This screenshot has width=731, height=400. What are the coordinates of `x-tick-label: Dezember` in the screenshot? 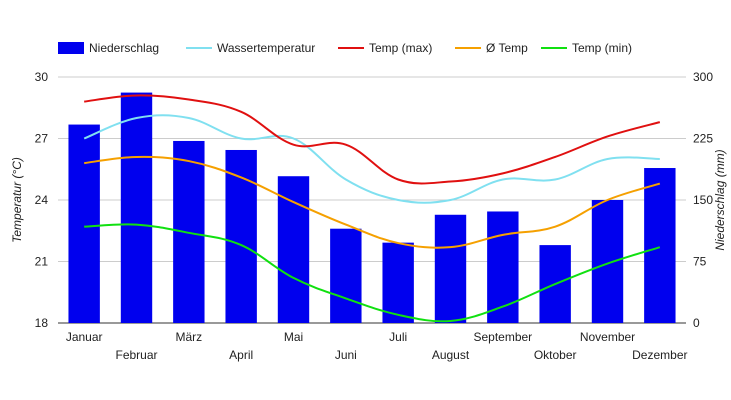 It's located at (659, 355).